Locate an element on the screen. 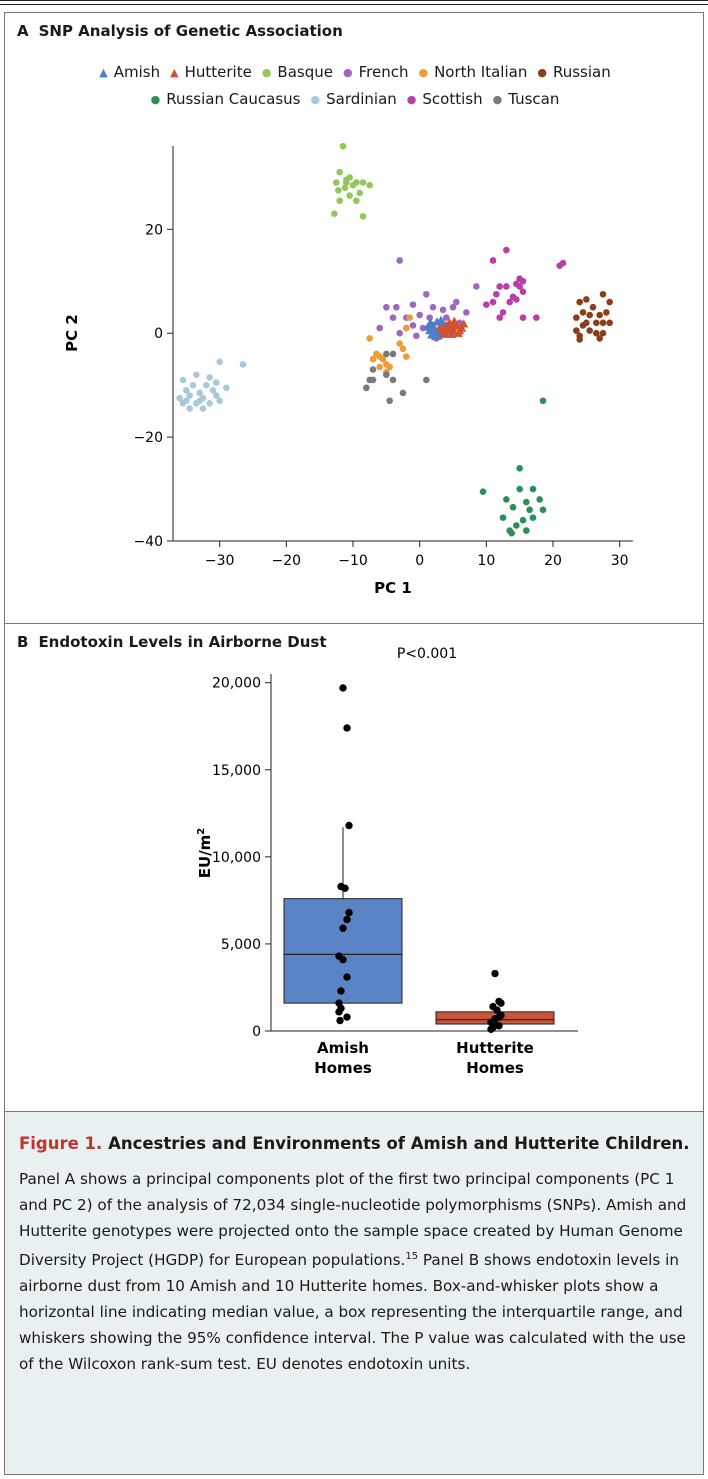 The width and height of the screenshot is (708, 1479). legend-marker-north-italian: ● is located at coordinates (423, 72).